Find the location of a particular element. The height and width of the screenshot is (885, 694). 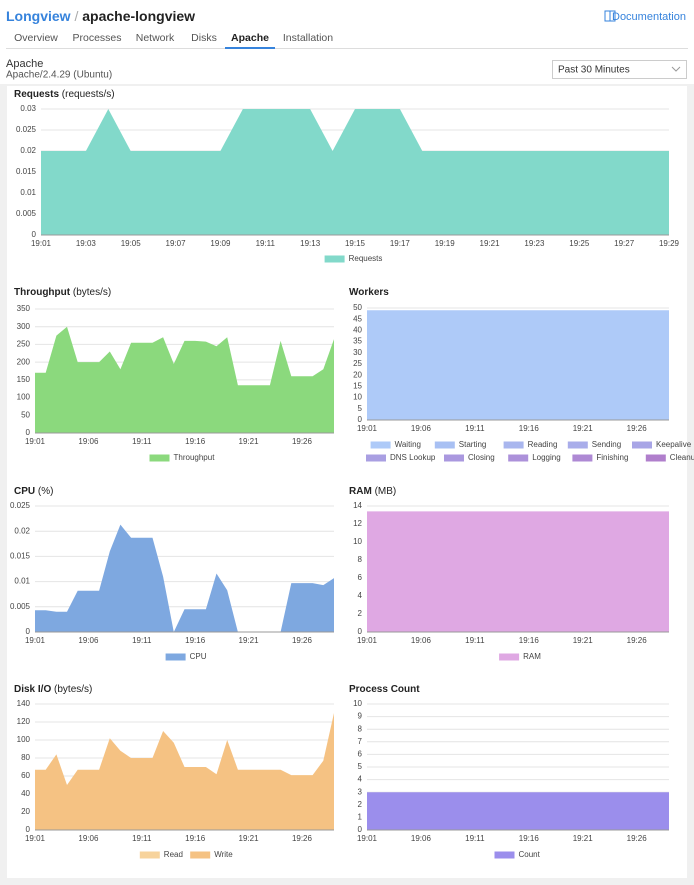

docs-link: Documentation is located at coordinates (649, 17).